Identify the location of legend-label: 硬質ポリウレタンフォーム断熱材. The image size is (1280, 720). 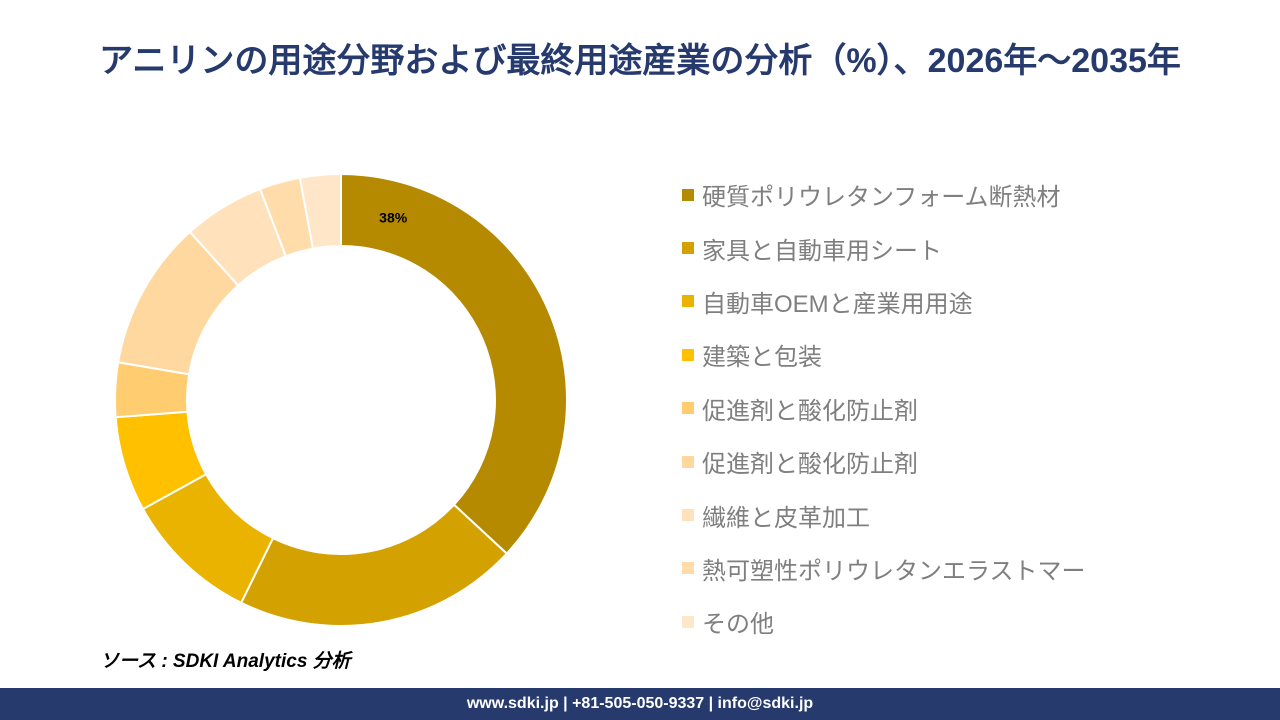
(881, 198).